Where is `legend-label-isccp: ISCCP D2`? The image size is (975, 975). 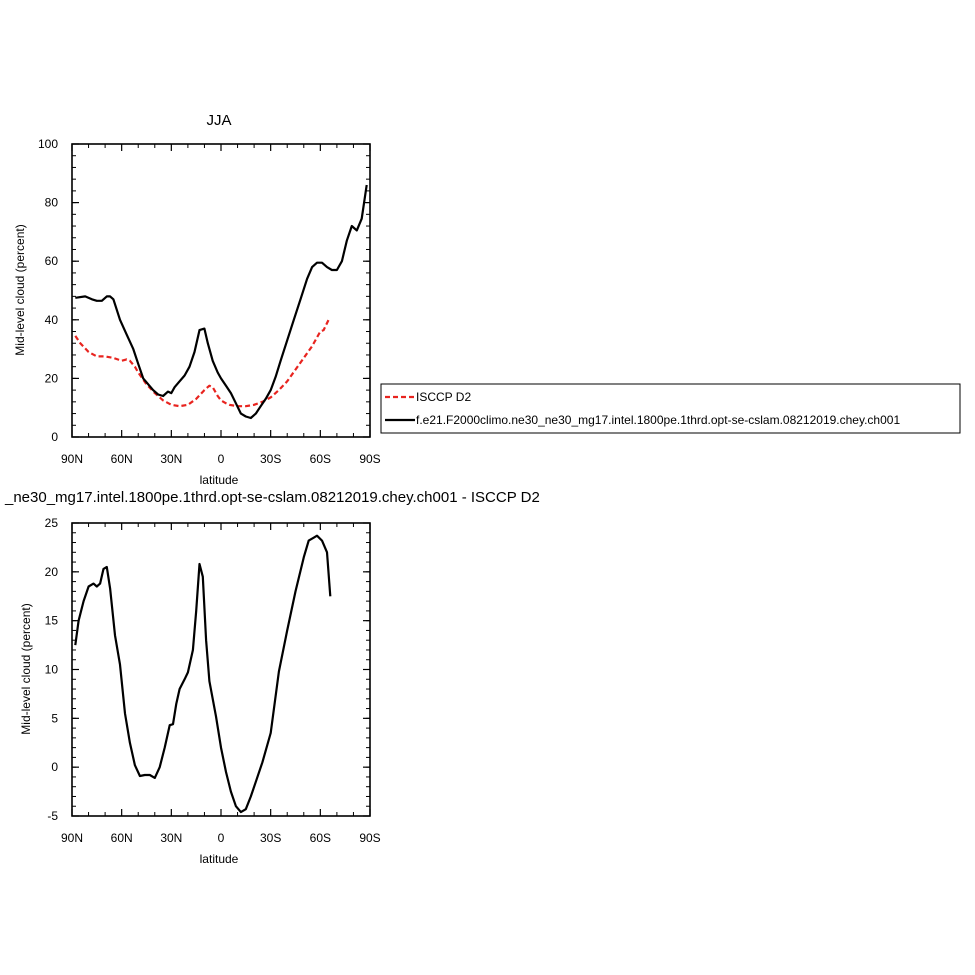 legend-label-isccp: ISCCP D2 is located at coordinates (443, 397).